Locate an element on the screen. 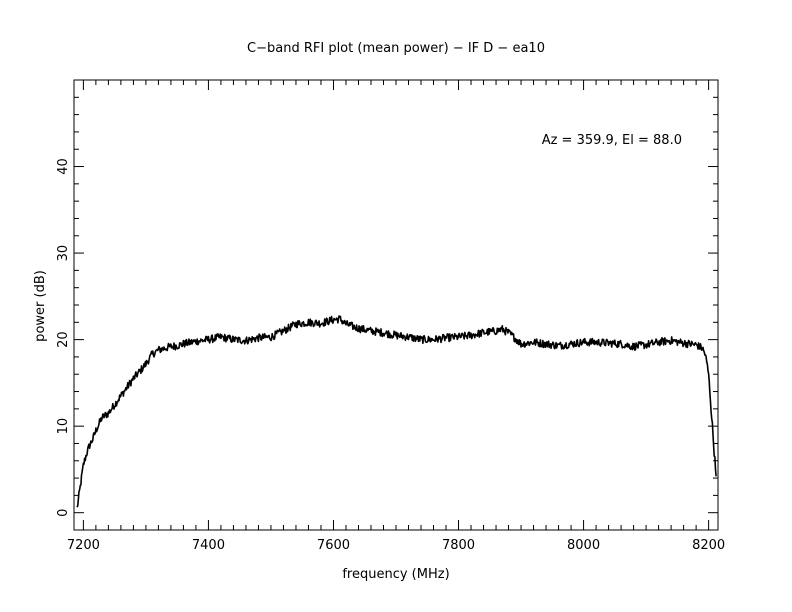 The width and height of the screenshot is (792, 612). y-tick-label: 20 is located at coordinates (63, 339).